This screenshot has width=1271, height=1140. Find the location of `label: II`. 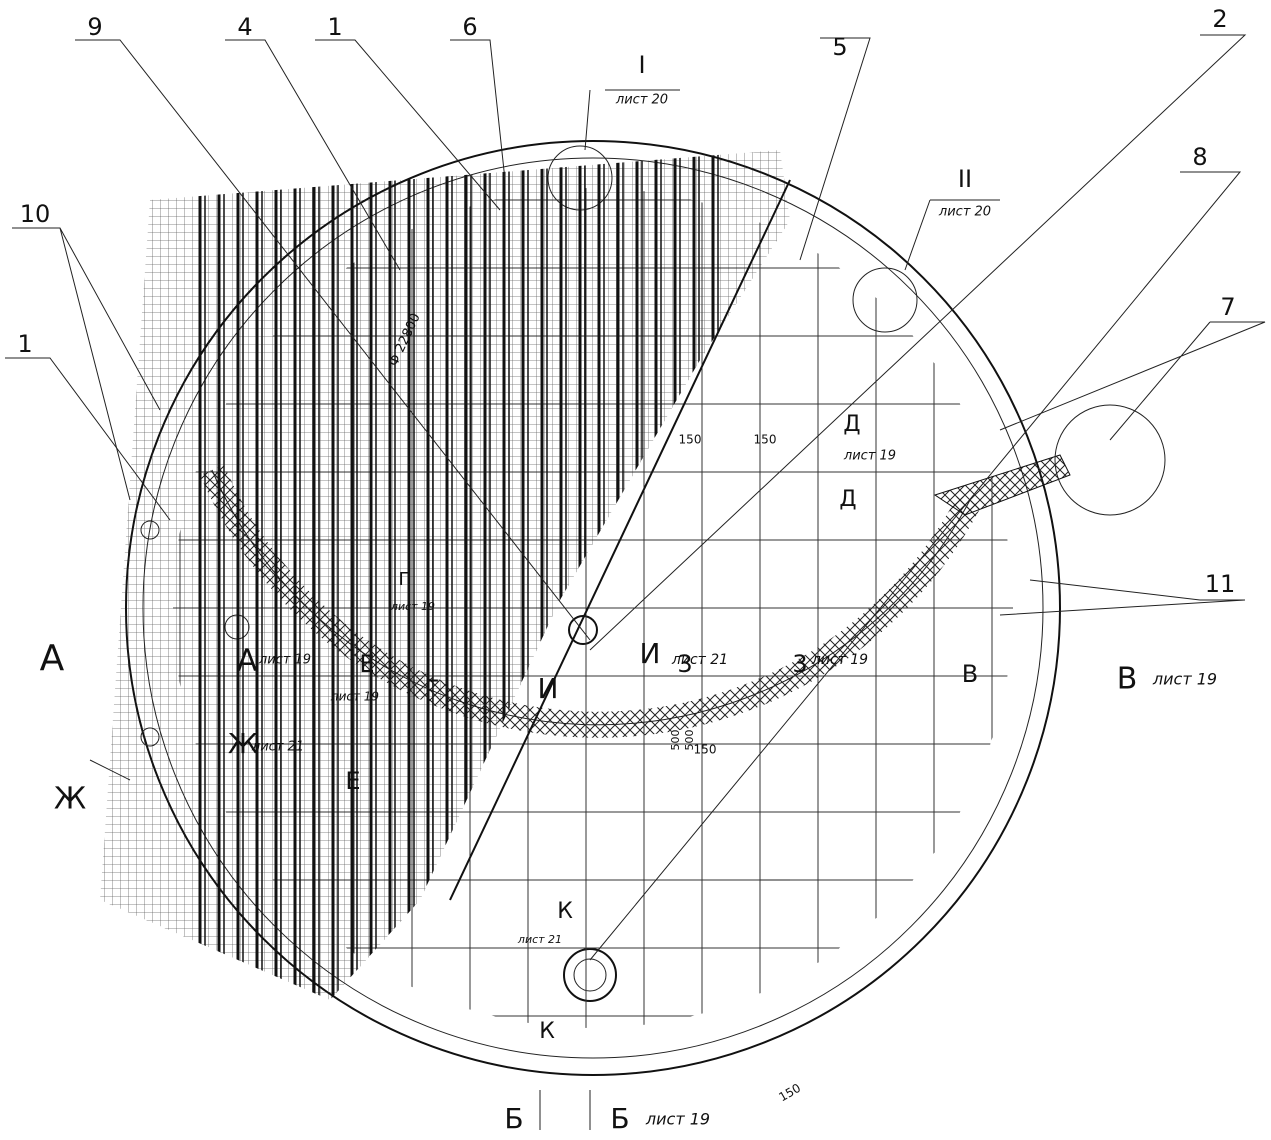

label: II is located at coordinates (965, 179).